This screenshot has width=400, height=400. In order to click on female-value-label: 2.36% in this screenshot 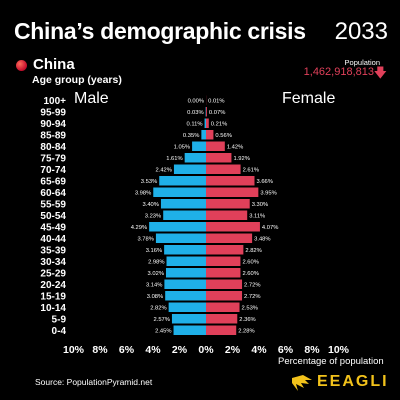, I will do `click(247, 320)`.